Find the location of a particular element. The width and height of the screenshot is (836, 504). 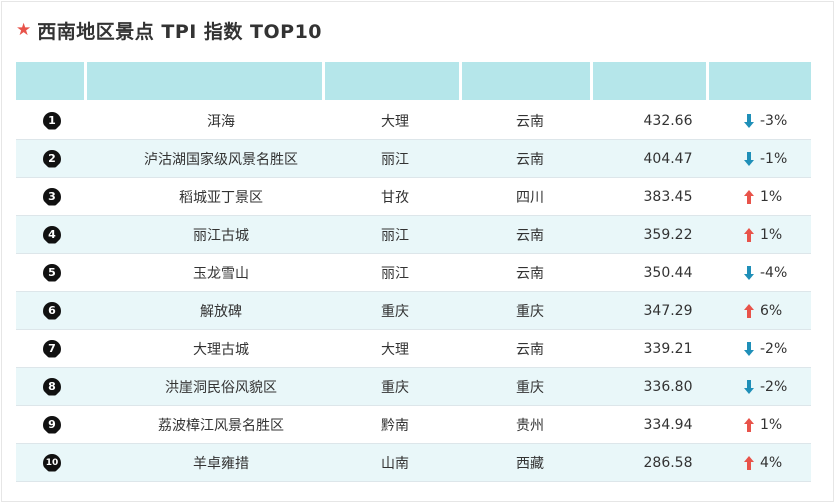

province-cell: 贵州 is located at coordinates (530, 425).